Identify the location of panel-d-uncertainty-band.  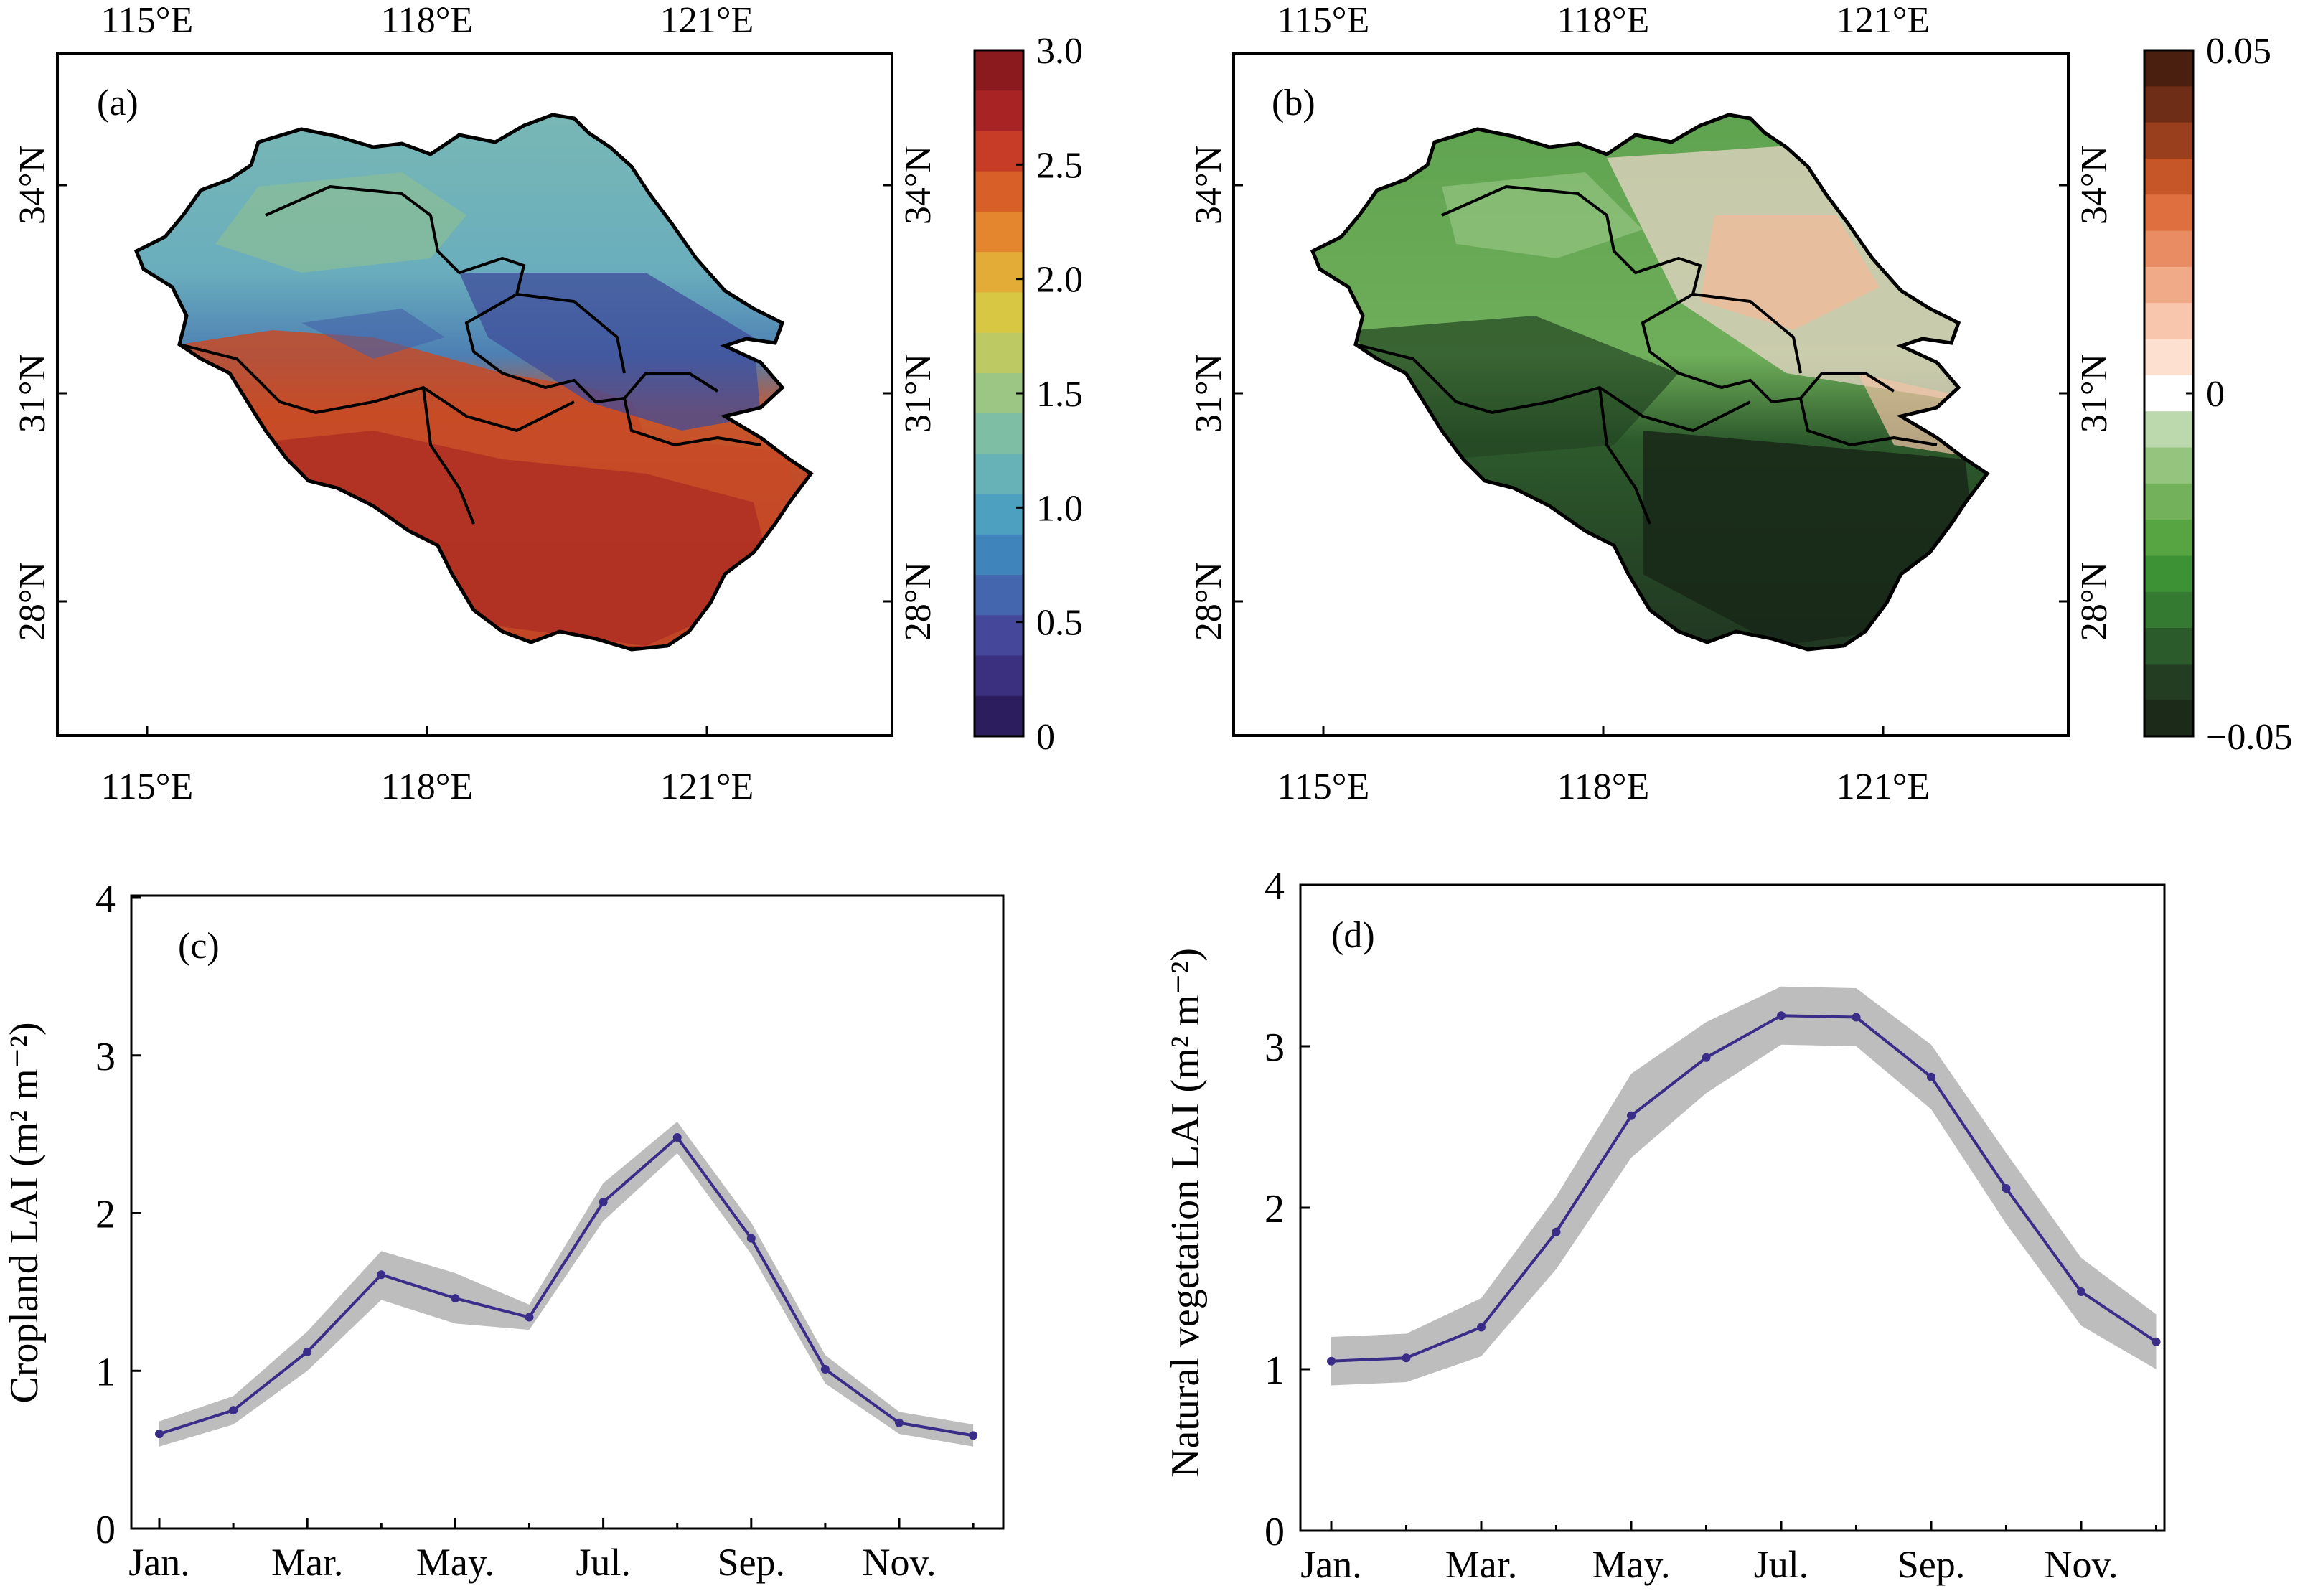
(1744, 1186).